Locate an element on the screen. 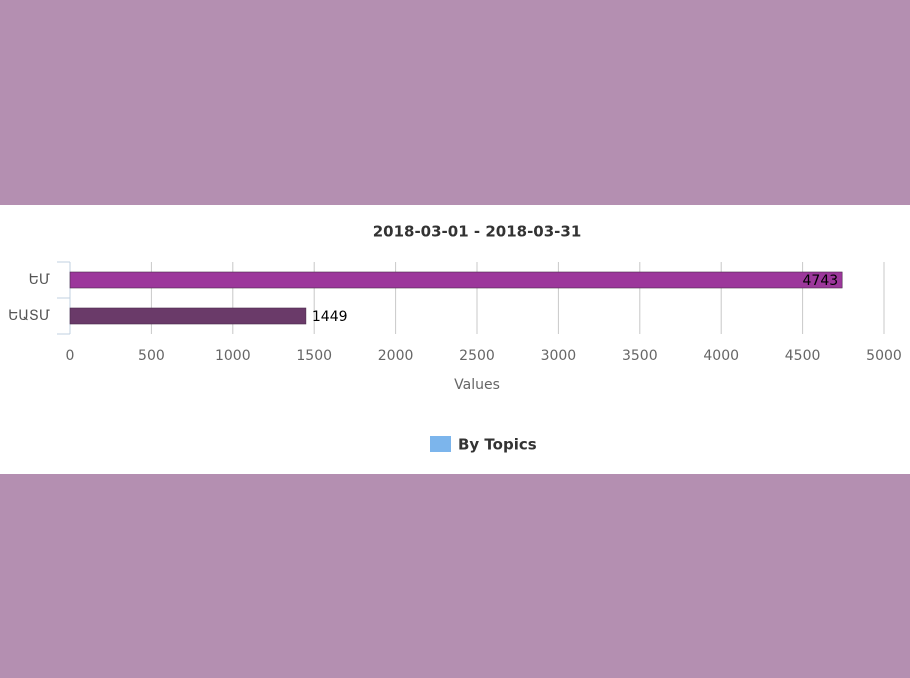 The image size is (910, 678). x-tick-label: 0 is located at coordinates (70, 356).